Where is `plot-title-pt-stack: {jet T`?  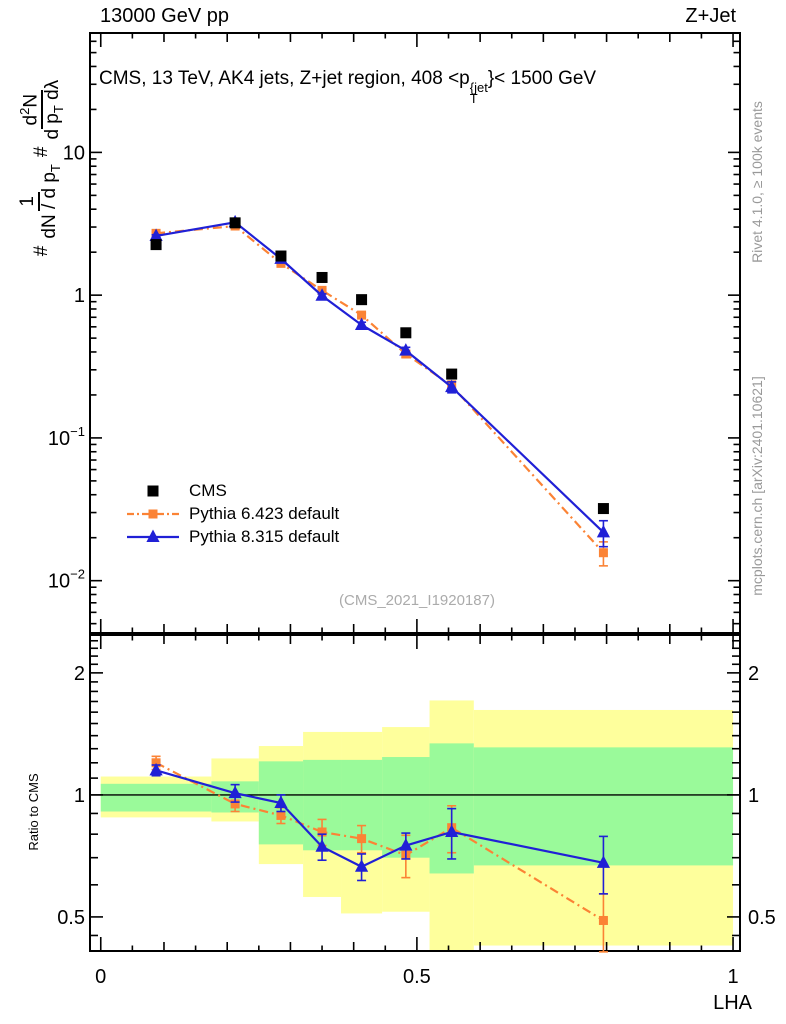
plot-title-pt-stack: {jet T is located at coordinates (478, 93).